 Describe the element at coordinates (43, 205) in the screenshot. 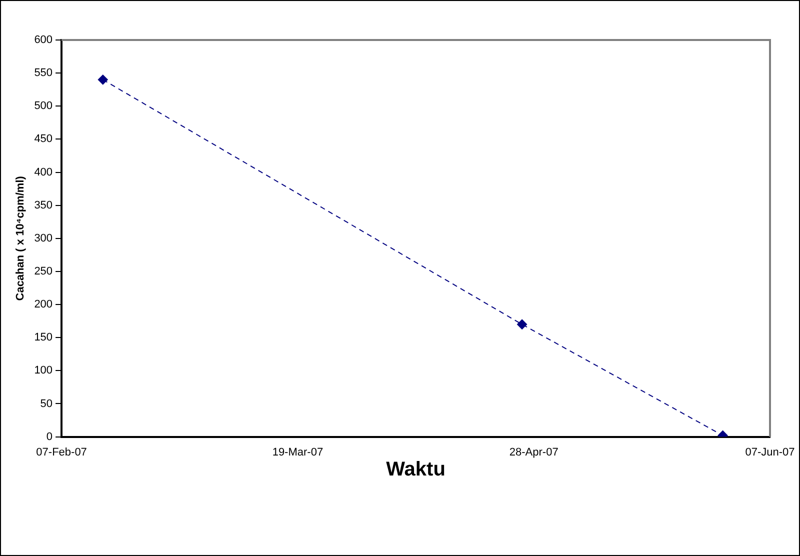

I see `y-tick-label: 350` at that location.